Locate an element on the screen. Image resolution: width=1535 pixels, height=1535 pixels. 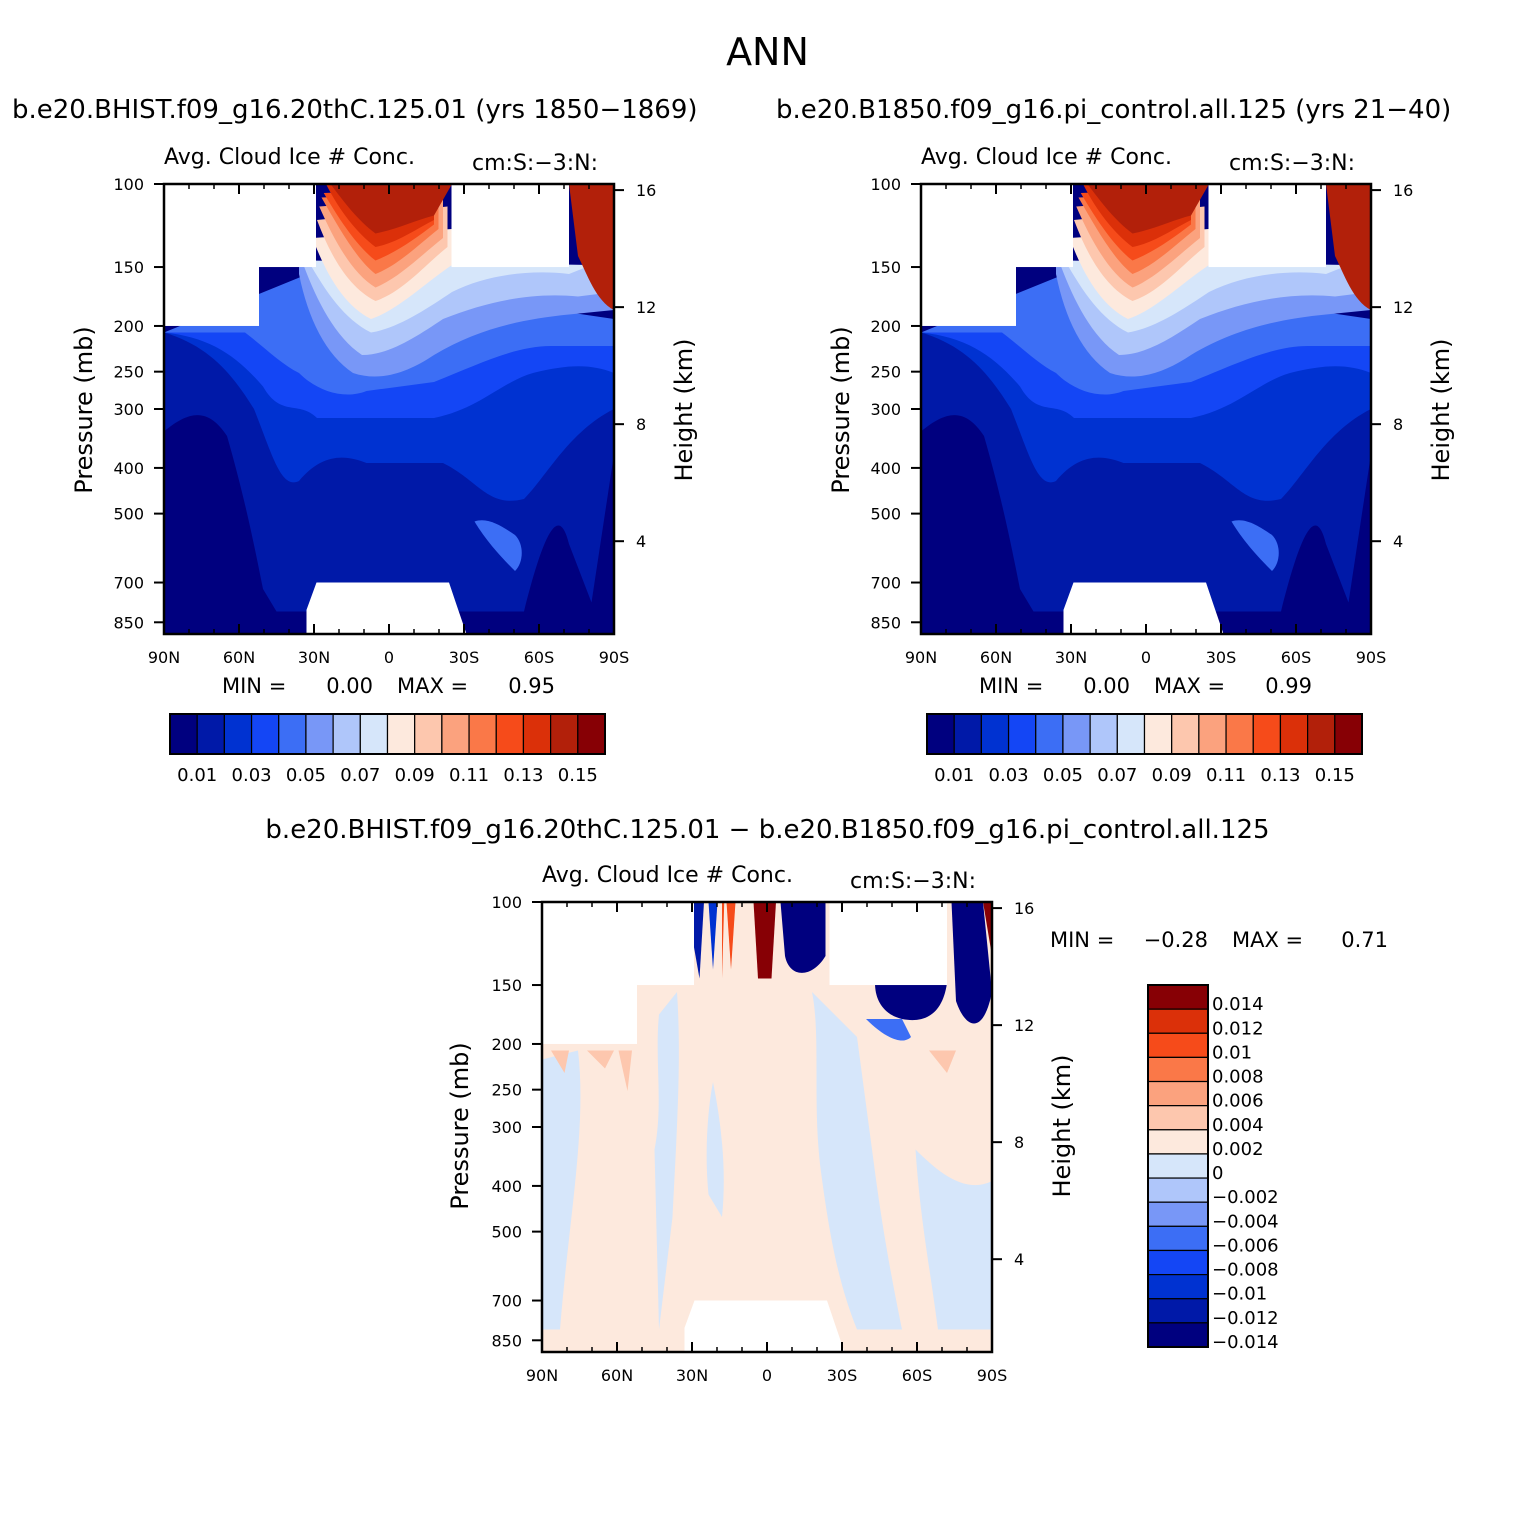
colorbar-label: 0.07 is located at coordinates (360, 775).